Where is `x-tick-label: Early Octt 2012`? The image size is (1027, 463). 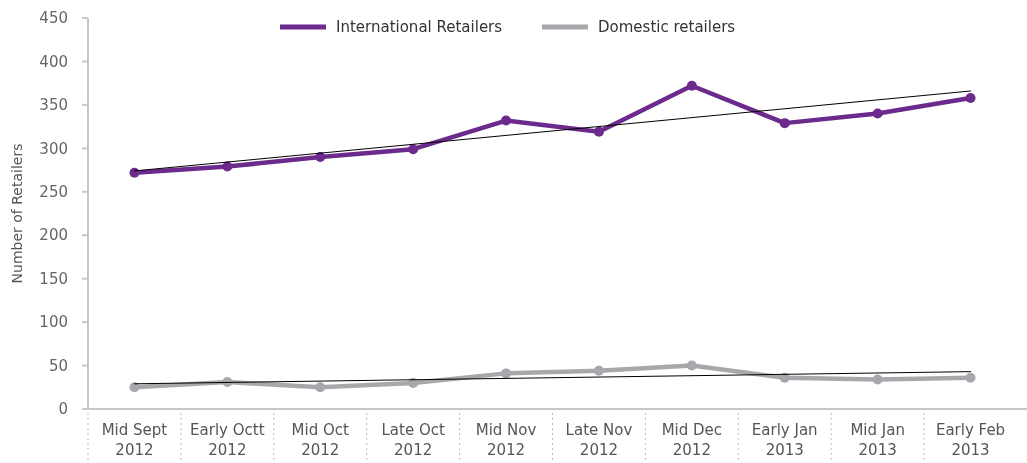 x-tick-label: Early Octt 2012 is located at coordinates (227, 440).